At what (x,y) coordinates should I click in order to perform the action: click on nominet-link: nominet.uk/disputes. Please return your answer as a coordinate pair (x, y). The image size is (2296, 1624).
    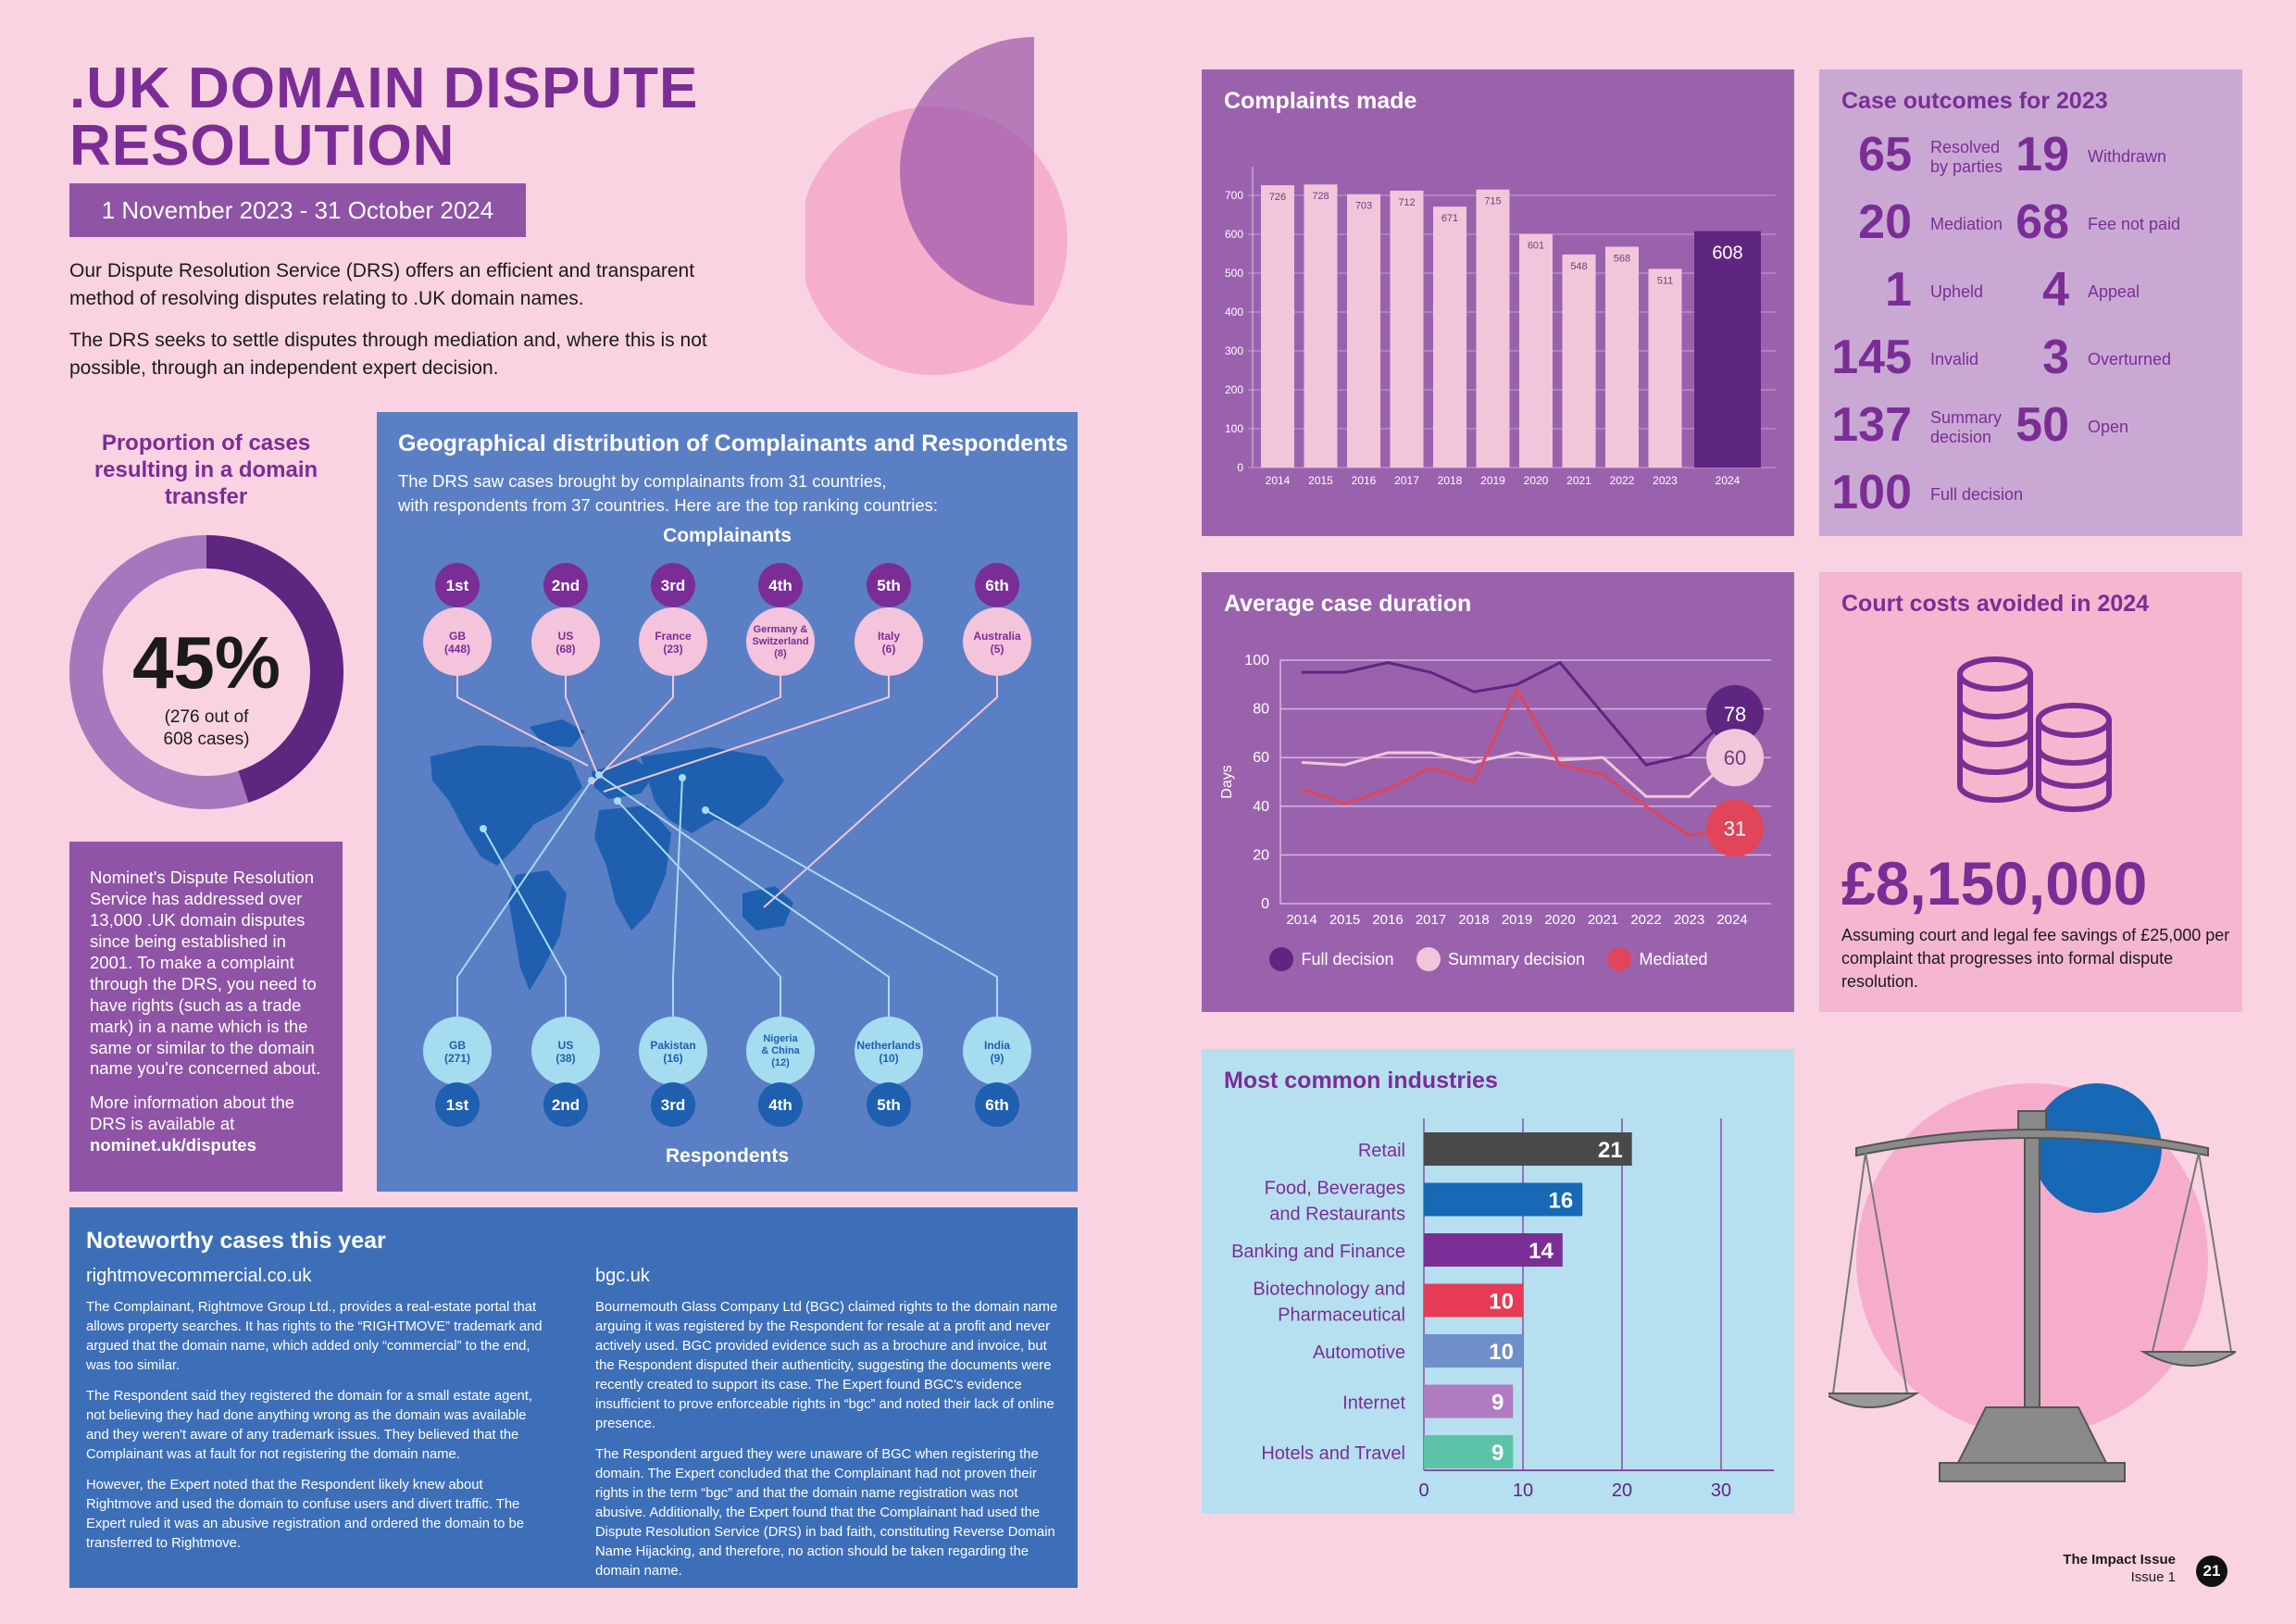
    Looking at the image, I should click on (173, 1145).